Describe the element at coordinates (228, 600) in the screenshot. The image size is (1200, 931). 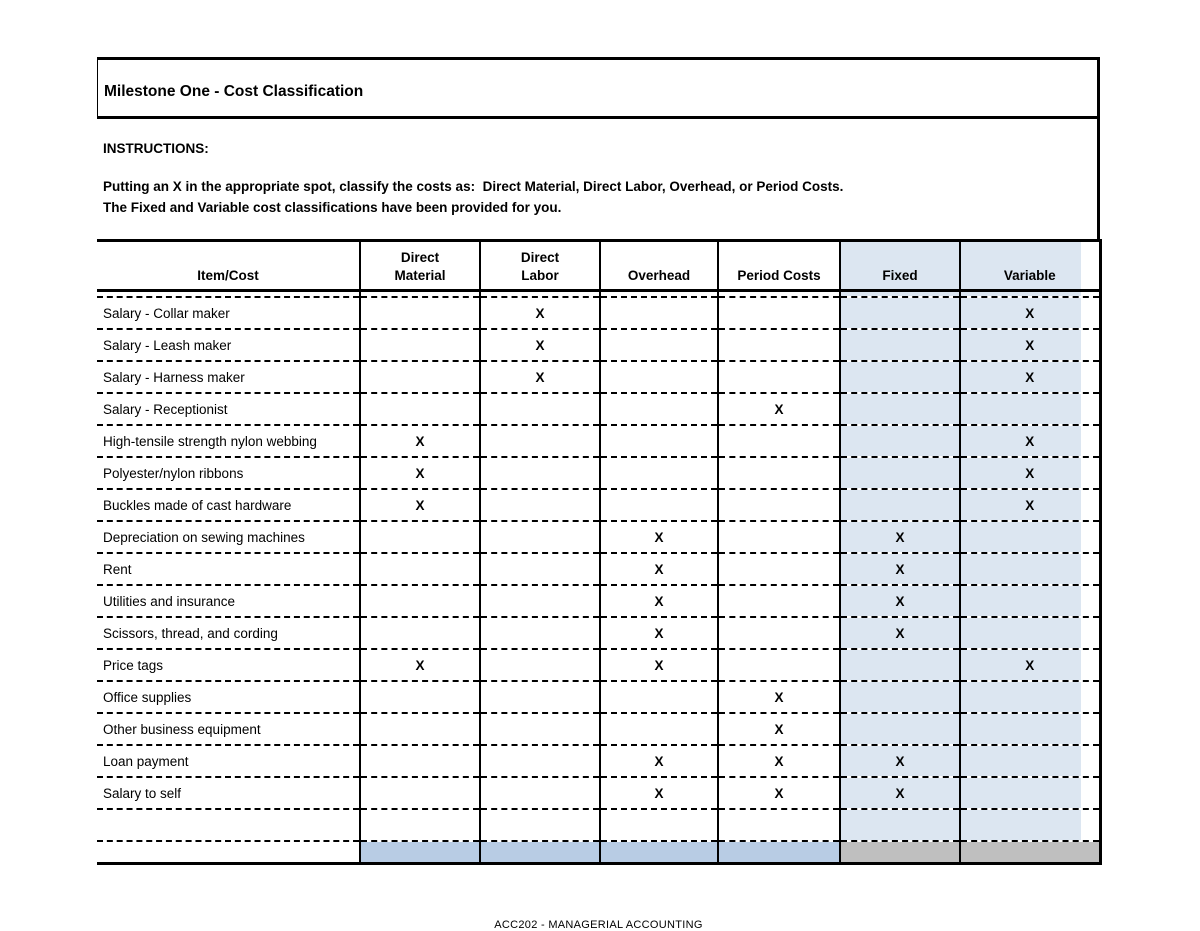
I see `item-cost-cell: Utilities and insurance` at that location.